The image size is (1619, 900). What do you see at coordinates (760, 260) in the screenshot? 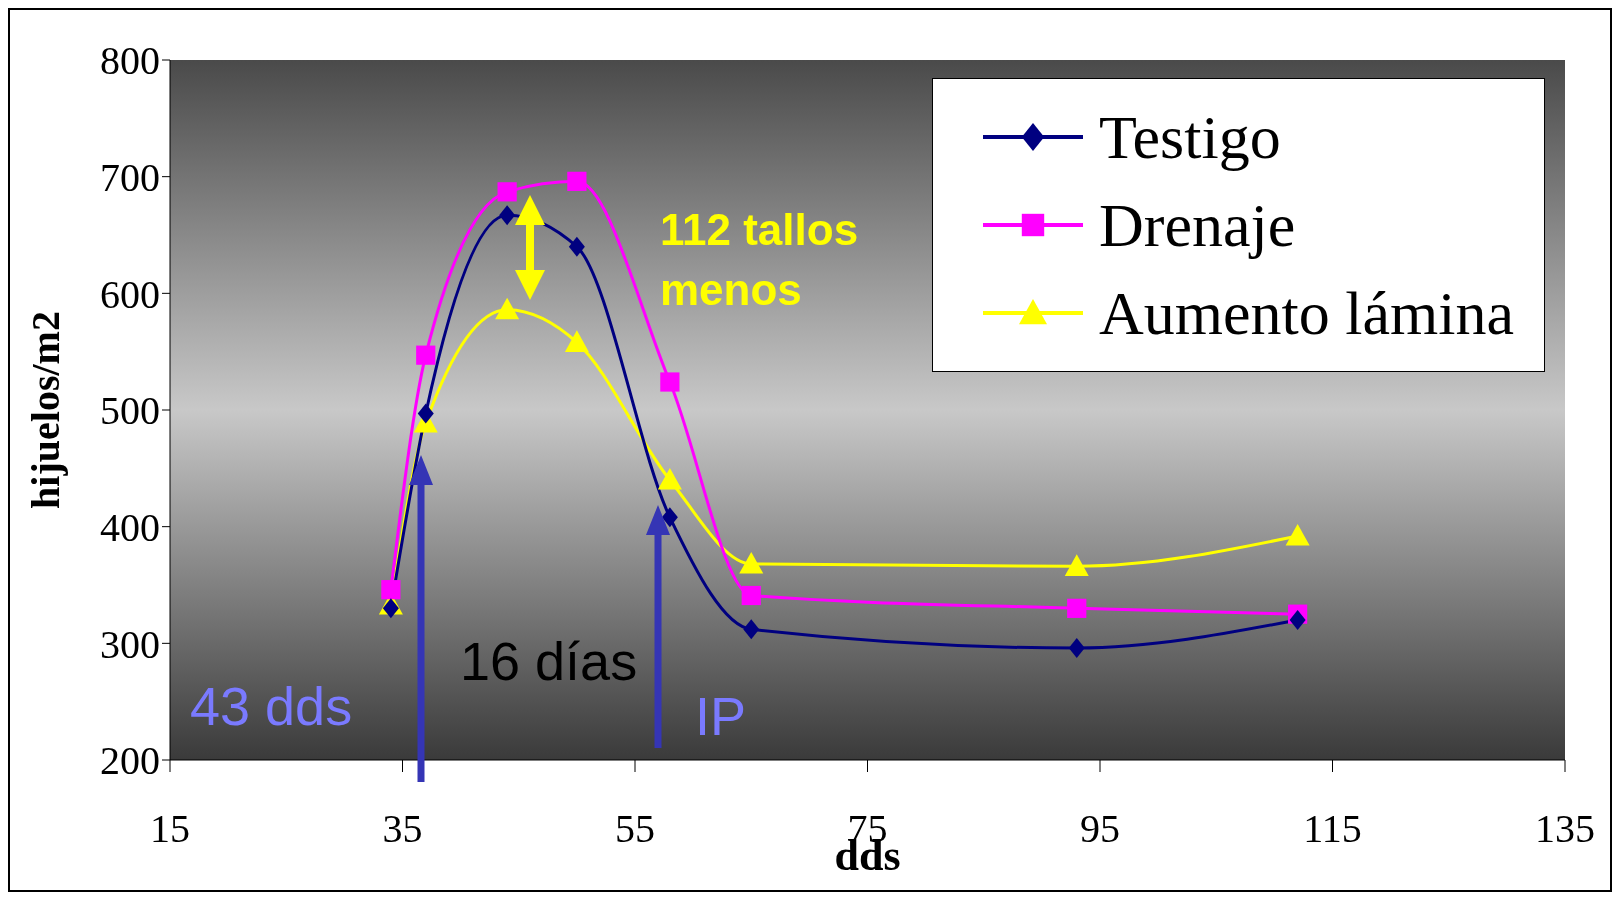
I see `annotation: 112 tallos menos` at bounding box center [760, 260].